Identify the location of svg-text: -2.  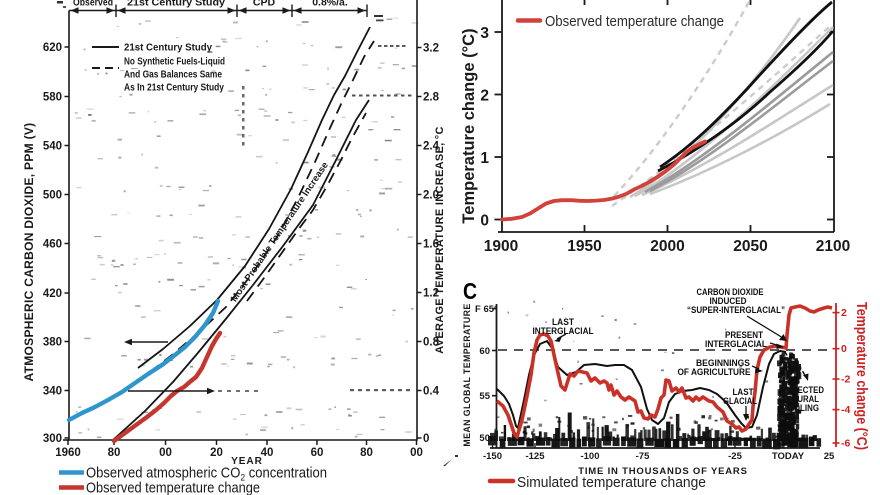
(845, 380).